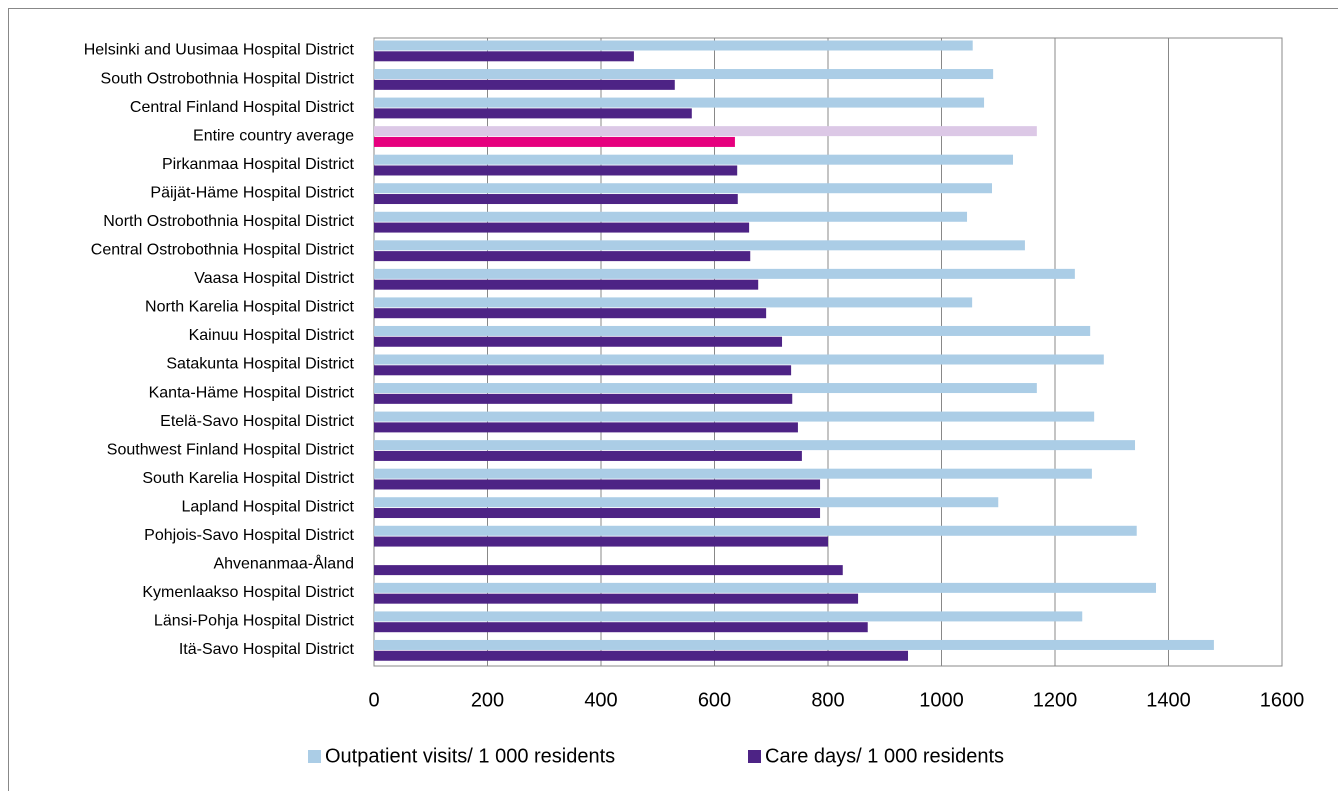 This screenshot has width=1338, height=791. Describe the element at coordinates (219, 50) in the screenshot. I see `y-tick-label: Helsinki and Uusimaa Hospital District` at that location.